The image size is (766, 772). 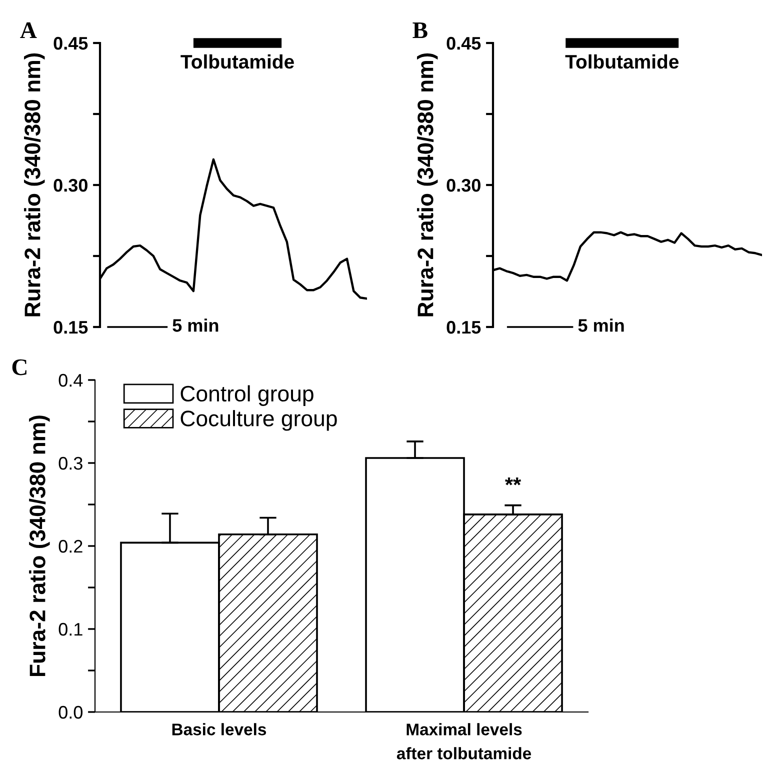 I want to click on y-tick-label: 0.1, so click(x=70, y=629).